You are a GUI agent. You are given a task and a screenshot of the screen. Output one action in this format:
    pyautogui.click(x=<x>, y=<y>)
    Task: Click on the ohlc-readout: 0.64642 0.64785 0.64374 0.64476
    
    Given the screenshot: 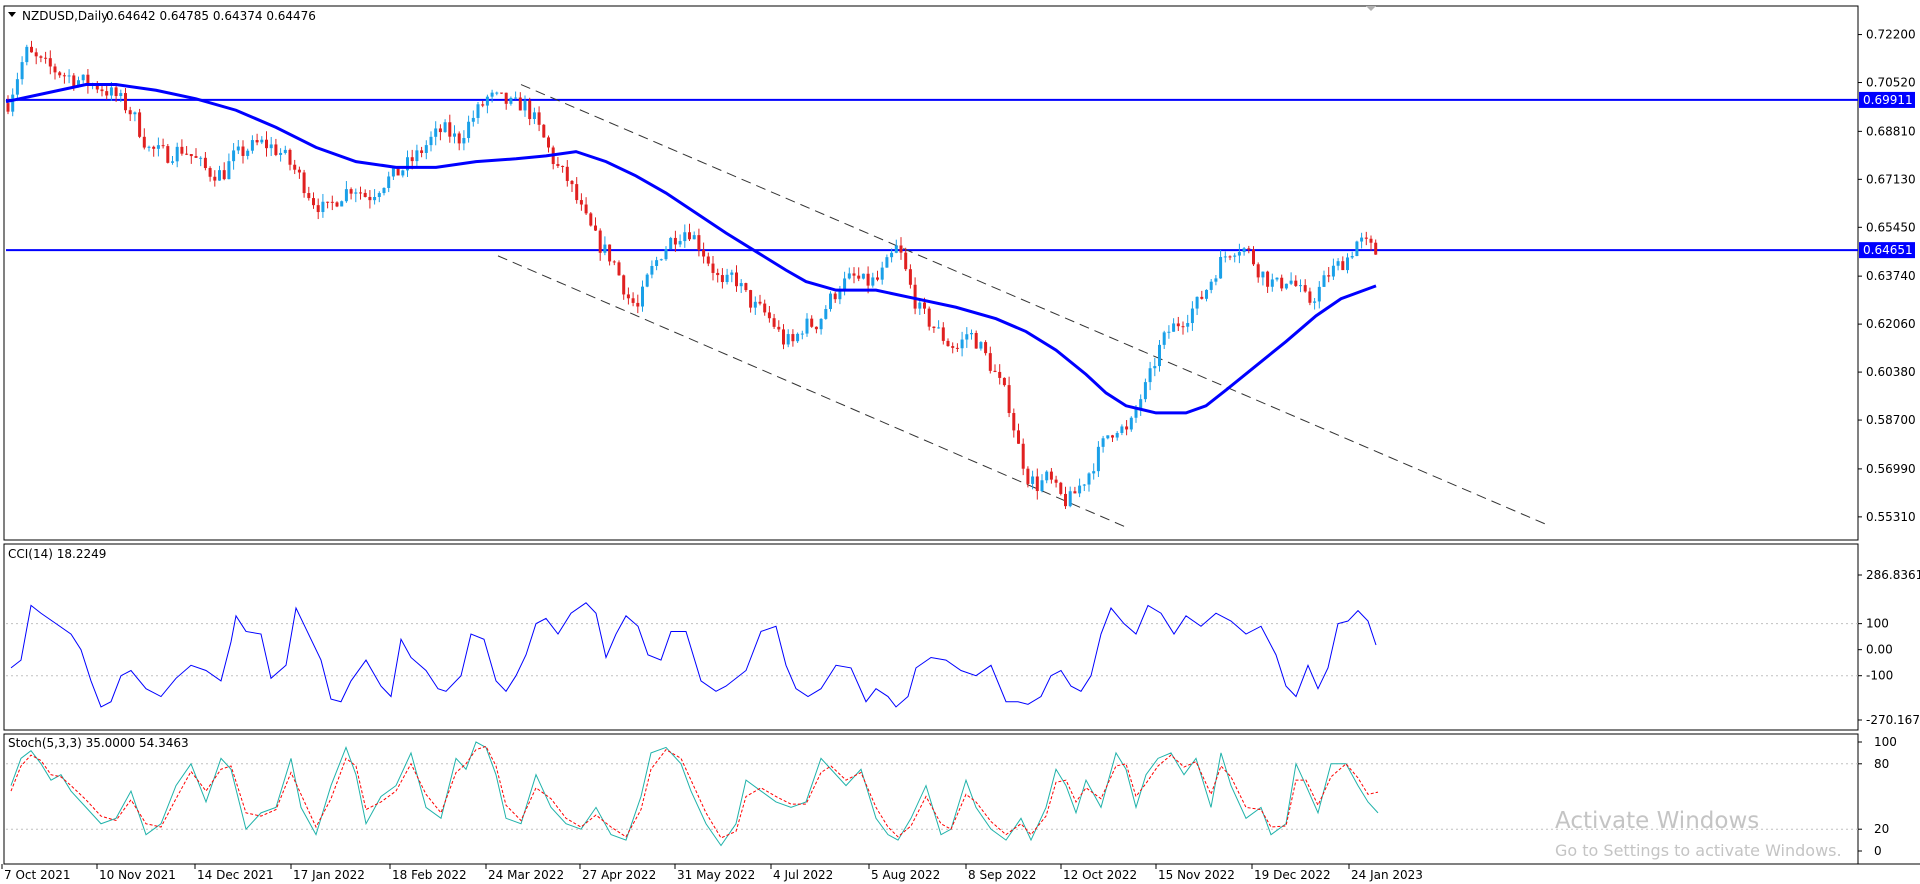 What is the action you would take?
    pyautogui.click(x=211, y=16)
    